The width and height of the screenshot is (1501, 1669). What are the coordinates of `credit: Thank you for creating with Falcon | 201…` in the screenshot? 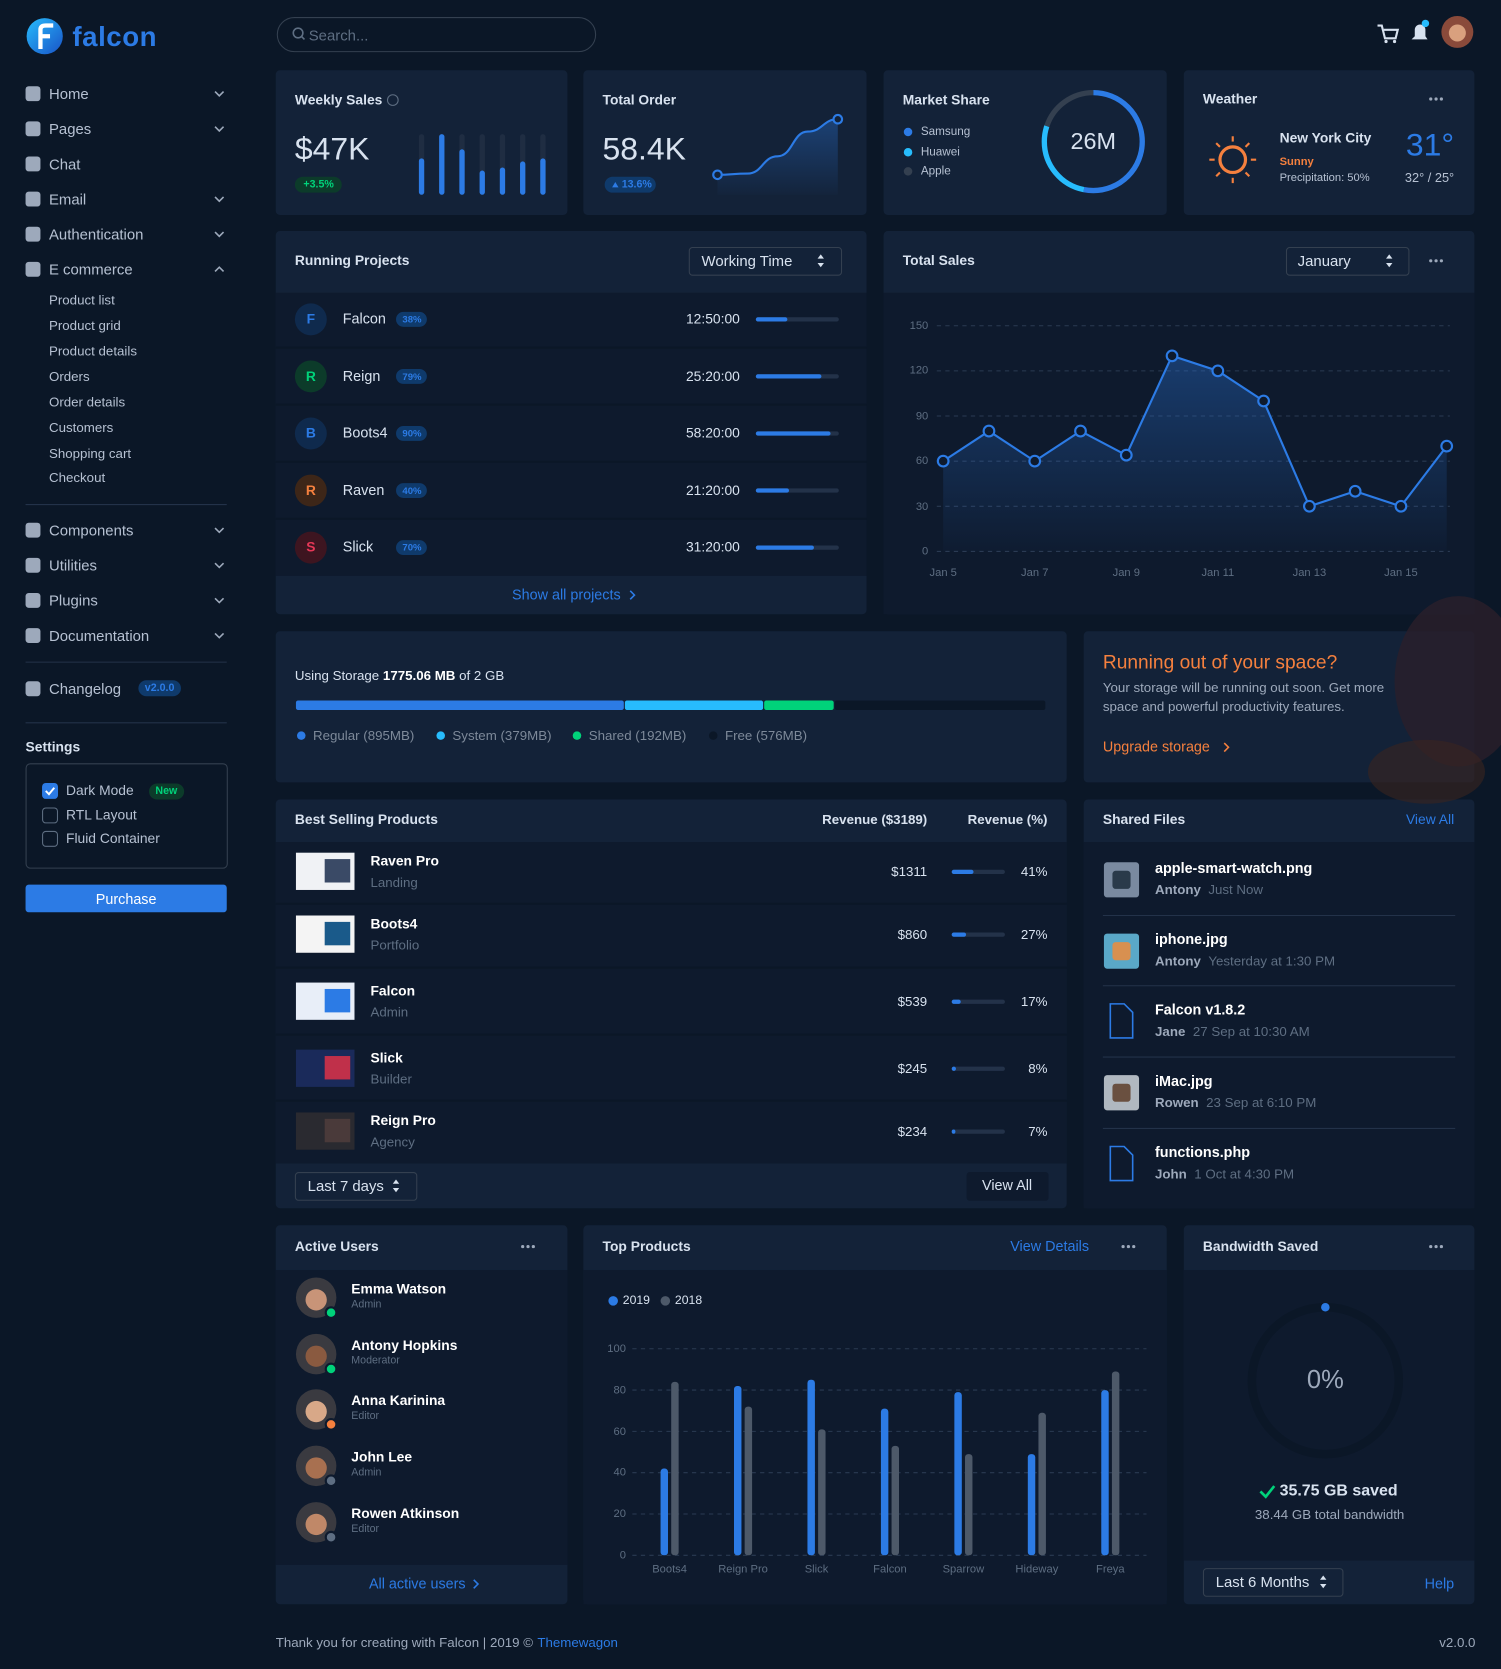 It's located at (404, 1643).